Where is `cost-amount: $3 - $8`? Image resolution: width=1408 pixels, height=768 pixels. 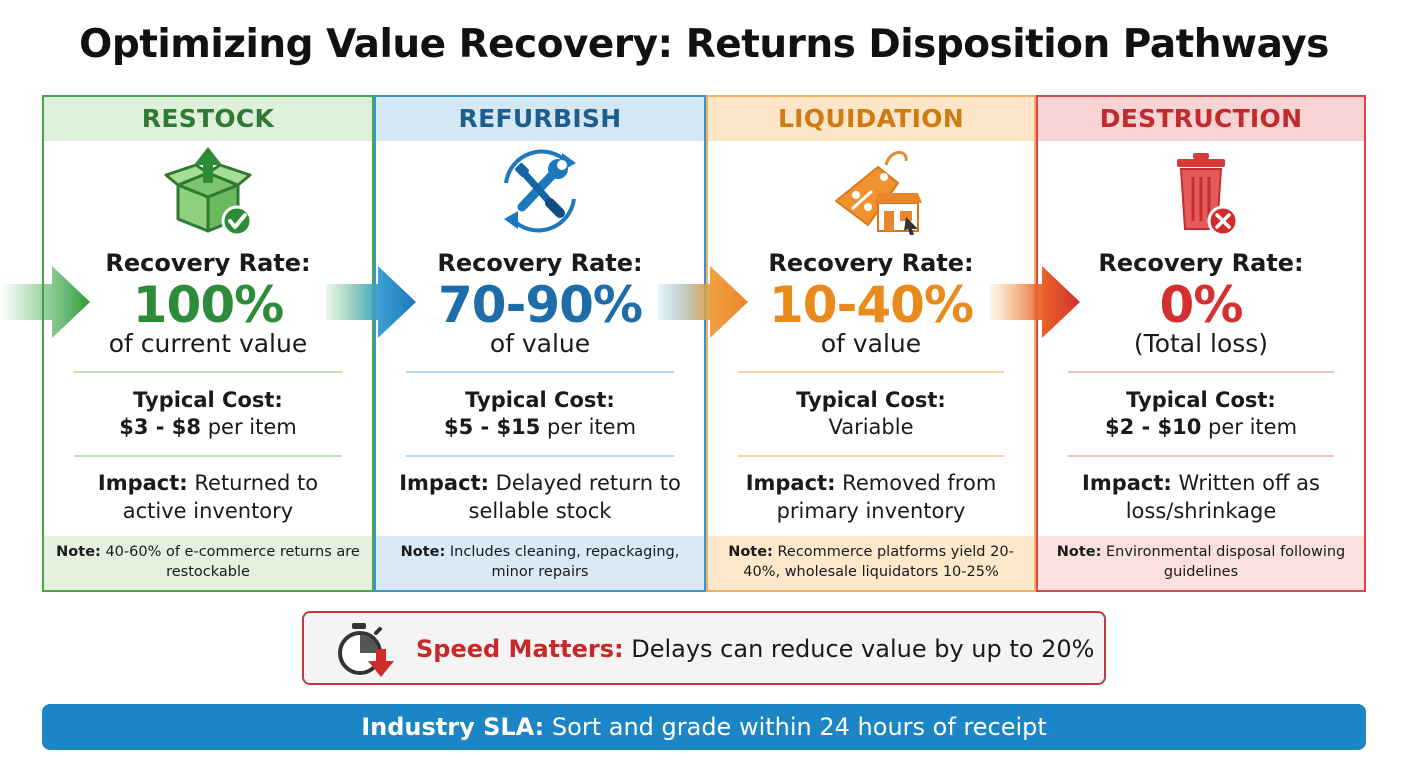 cost-amount: $3 - $8 is located at coordinates (160, 427).